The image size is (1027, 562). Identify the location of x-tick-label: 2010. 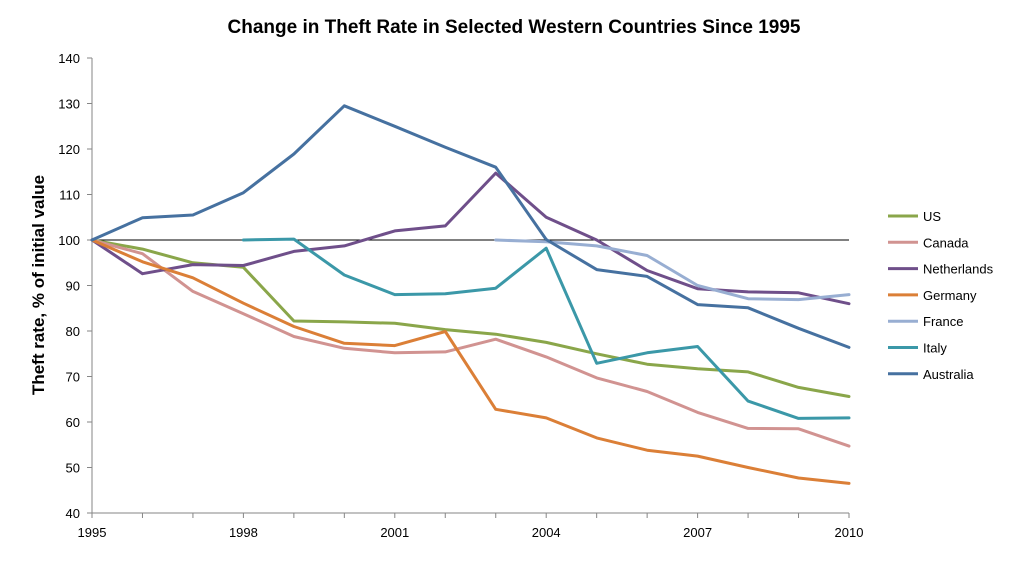
(849, 532).